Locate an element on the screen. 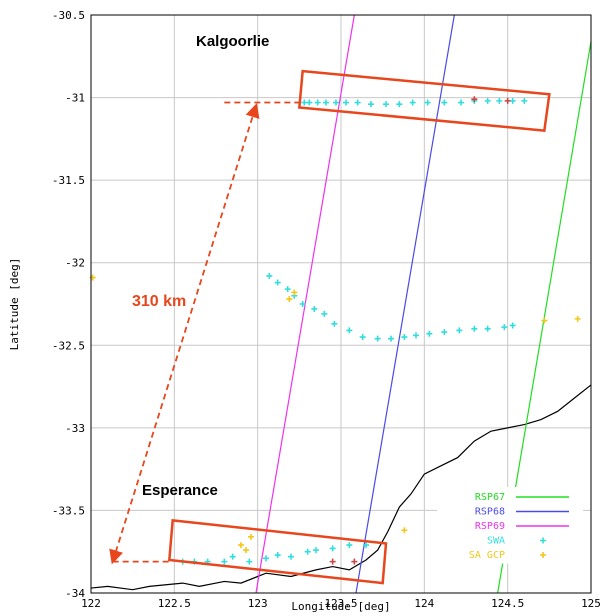 The image size is (601, 616). legend-label: RSP68 is located at coordinates (490, 512).